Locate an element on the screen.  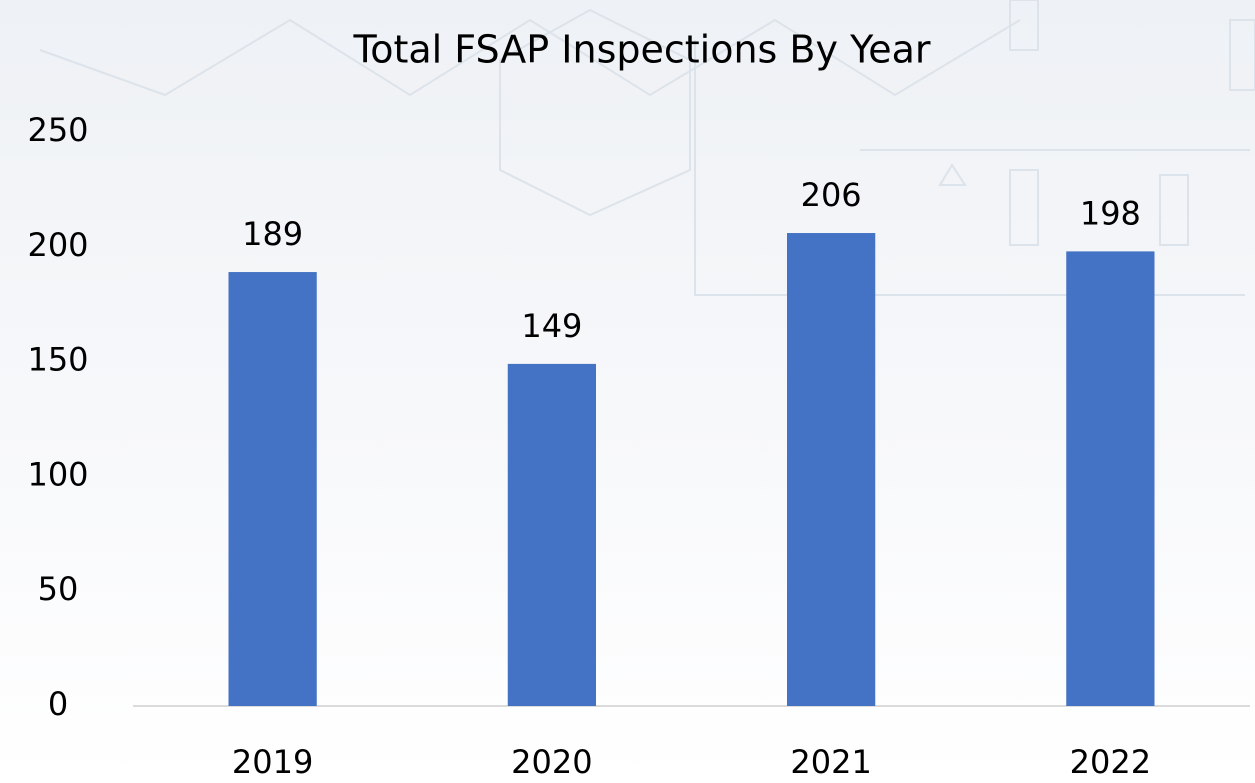
data-label: 189 is located at coordinates (272, 234).